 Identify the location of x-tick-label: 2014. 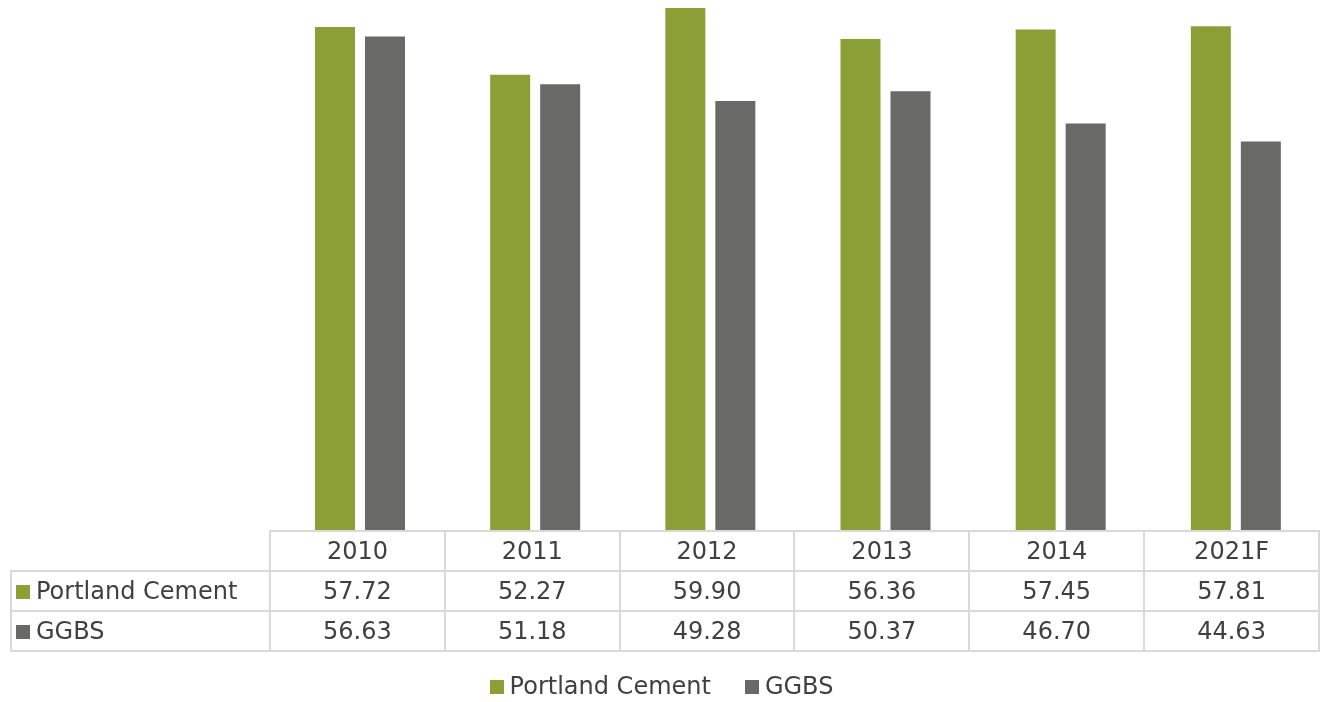
(1057, 551).